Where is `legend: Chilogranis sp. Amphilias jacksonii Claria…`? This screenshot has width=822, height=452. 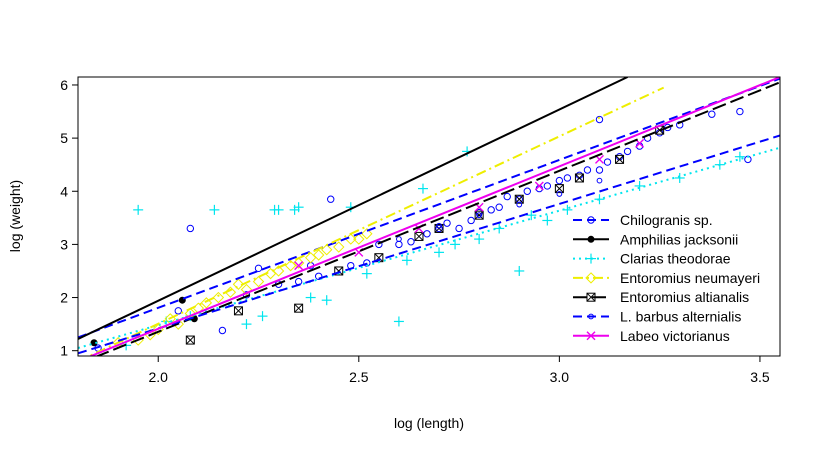
legend: Chilogranis sp. Amphilias jacksonii Claria… is located at coordinates (666, 278).